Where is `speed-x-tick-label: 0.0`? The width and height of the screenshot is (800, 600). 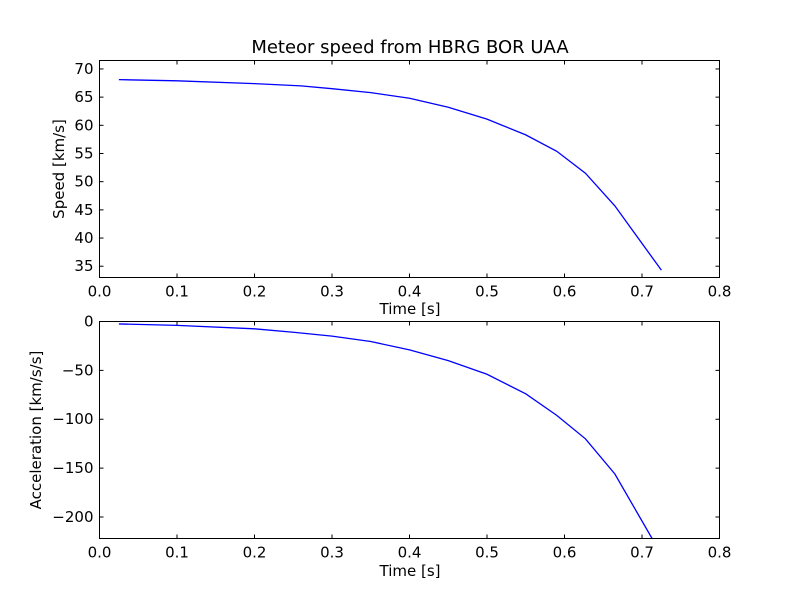 speed-x-tick-label: 0.0 is located at coordinates (100, 292).